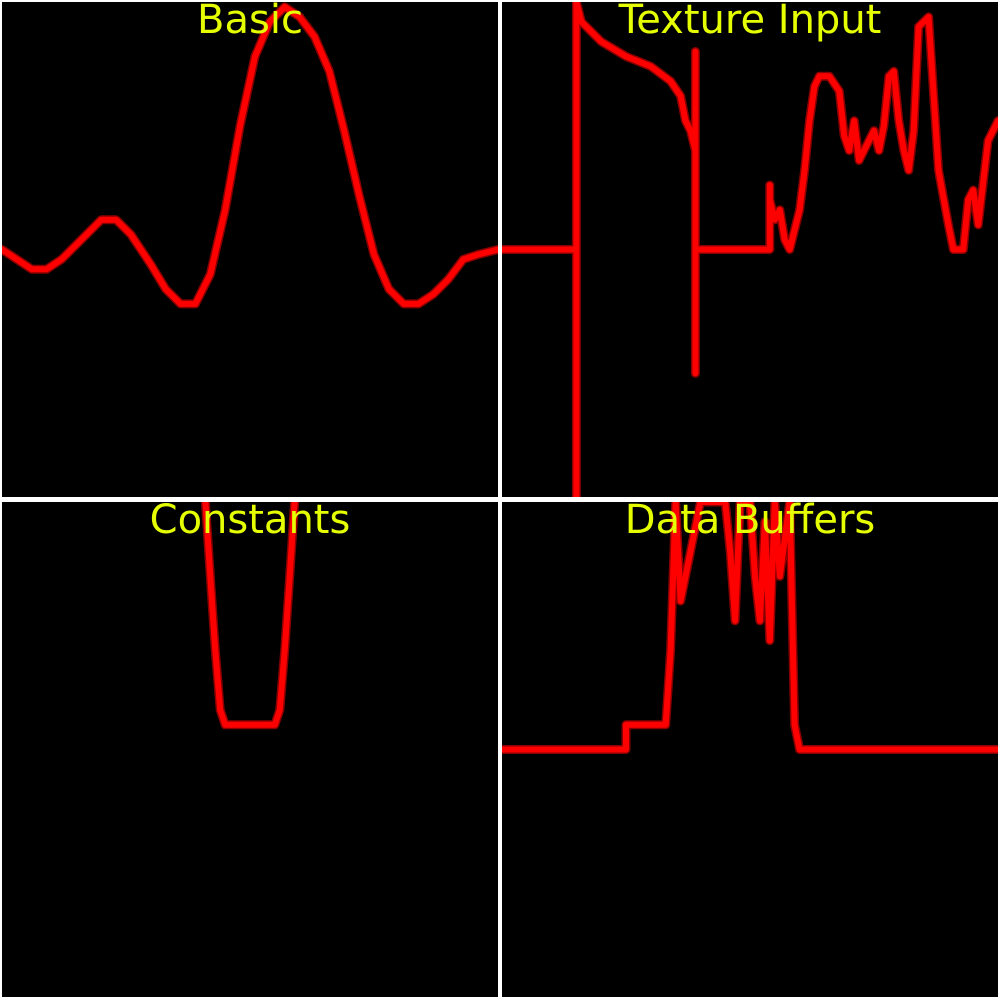 This screenshot has height=1000, width=1000. Describe the element at coordinates (250, 22) in the screenshot. I see `panel-title-basic: Basic` at that location.